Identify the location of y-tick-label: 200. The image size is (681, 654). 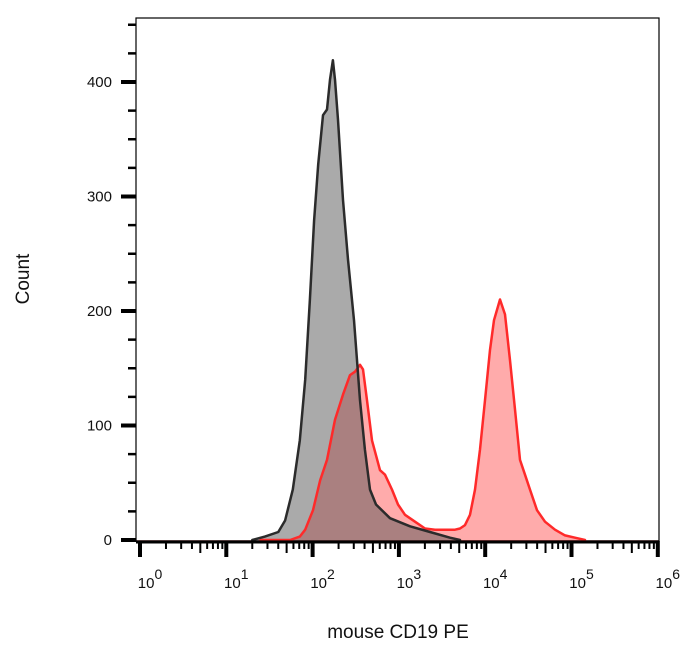
(99, 311).